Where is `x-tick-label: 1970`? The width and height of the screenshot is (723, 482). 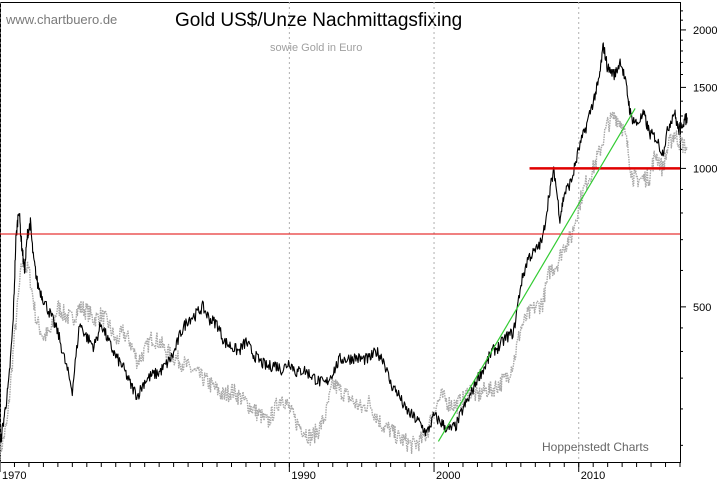 x-tick-label: 1970 is located at coordinates (14, 476).